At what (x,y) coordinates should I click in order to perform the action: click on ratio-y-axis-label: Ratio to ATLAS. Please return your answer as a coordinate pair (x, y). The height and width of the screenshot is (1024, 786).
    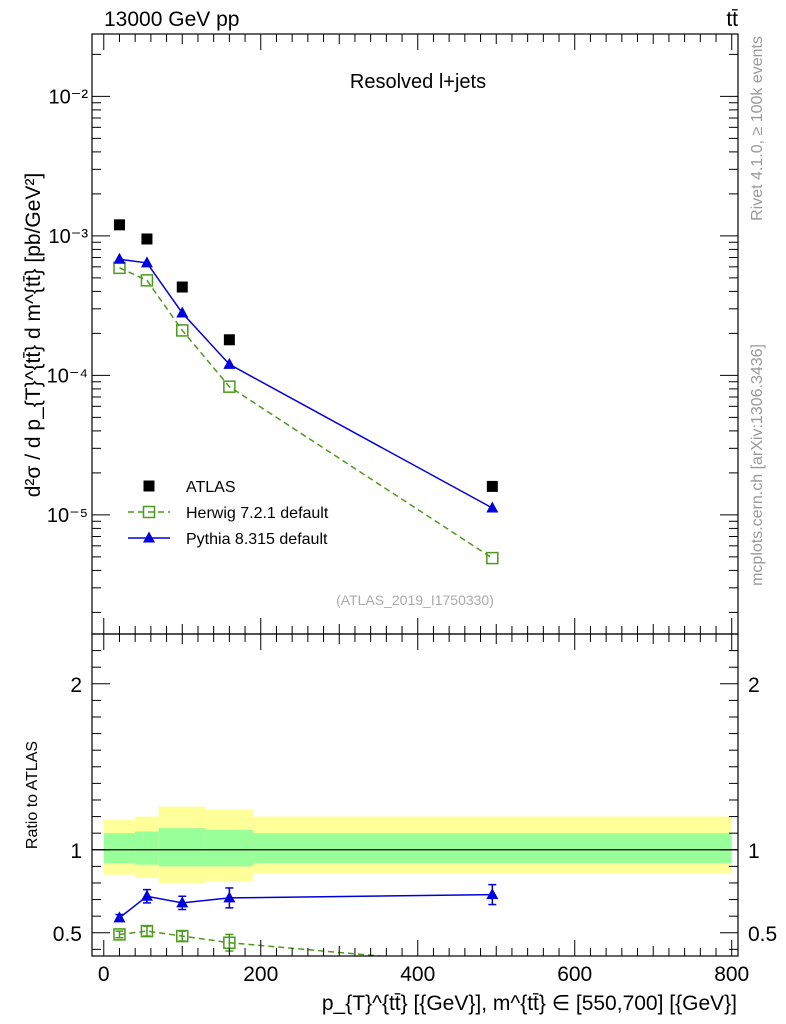
    Looking at the image, I should click on (32, 795).